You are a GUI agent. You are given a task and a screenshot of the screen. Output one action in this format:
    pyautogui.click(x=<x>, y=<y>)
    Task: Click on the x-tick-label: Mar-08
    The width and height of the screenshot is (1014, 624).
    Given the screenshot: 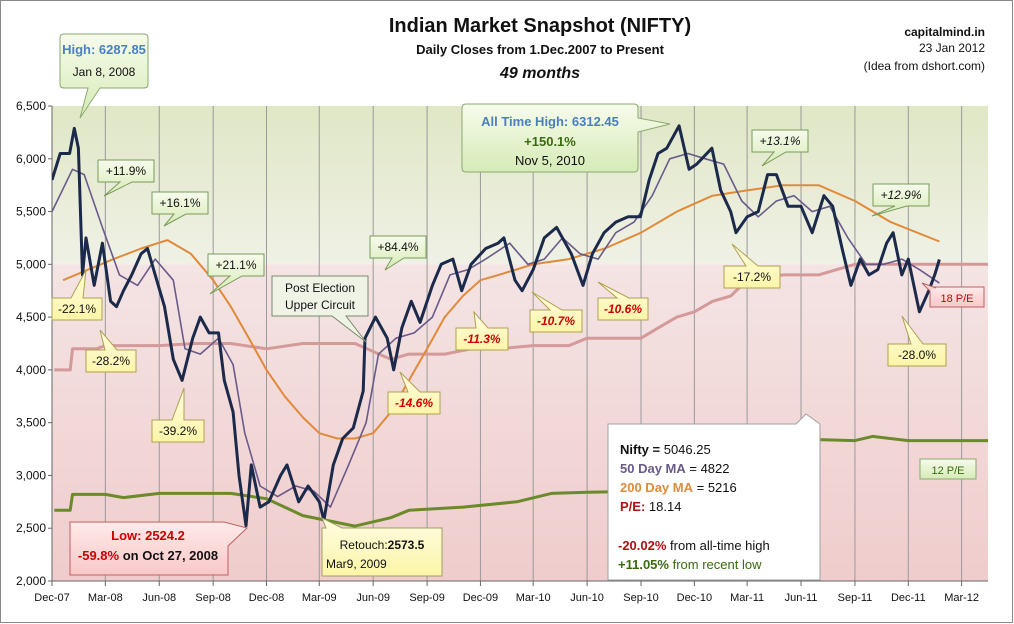 What is the action you would take?
    pyautogui.click(x=105, y=598)
    